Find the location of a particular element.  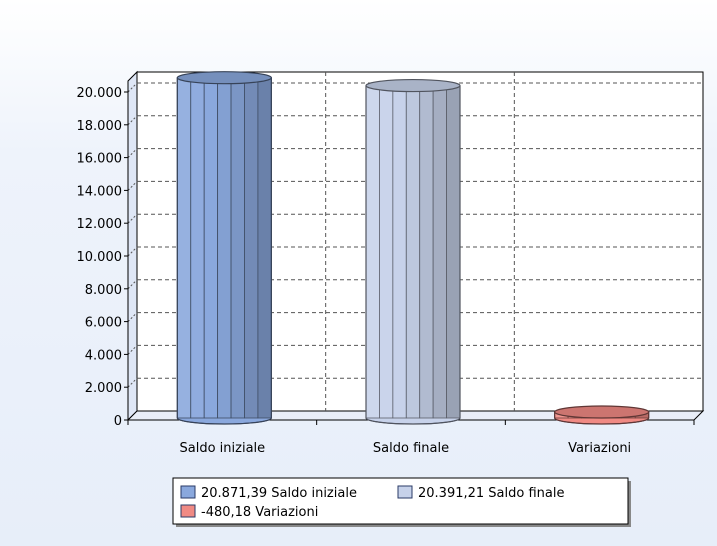

legend-box is located at coordinates (400, 501).